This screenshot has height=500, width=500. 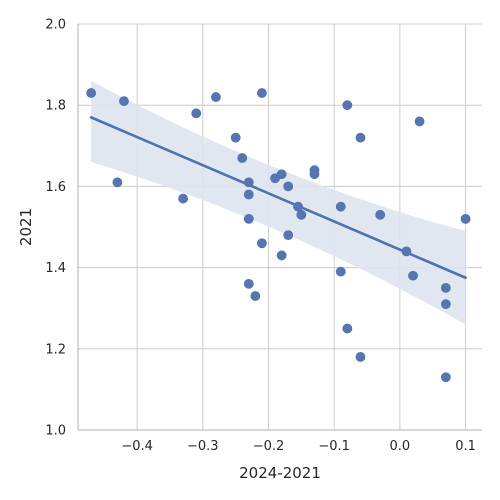 What do you see at coordinates (203, 446) in the screenshot?
I see `x-tick-label-1: −0.3` at bounding box center [203, 446].